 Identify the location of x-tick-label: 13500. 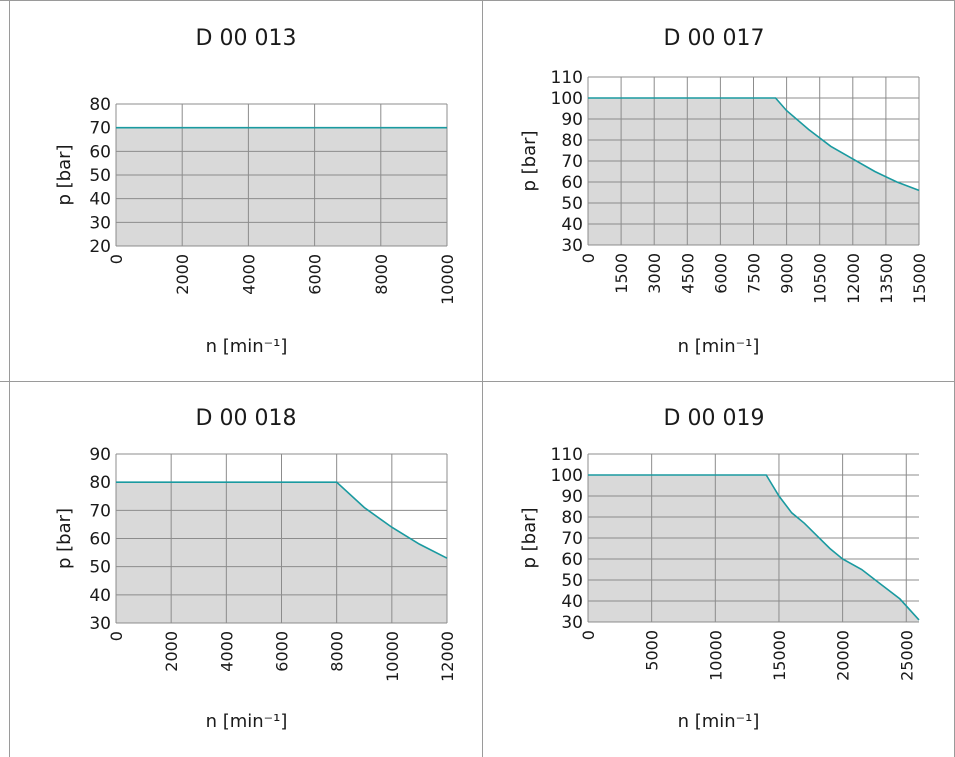
(886, 278).